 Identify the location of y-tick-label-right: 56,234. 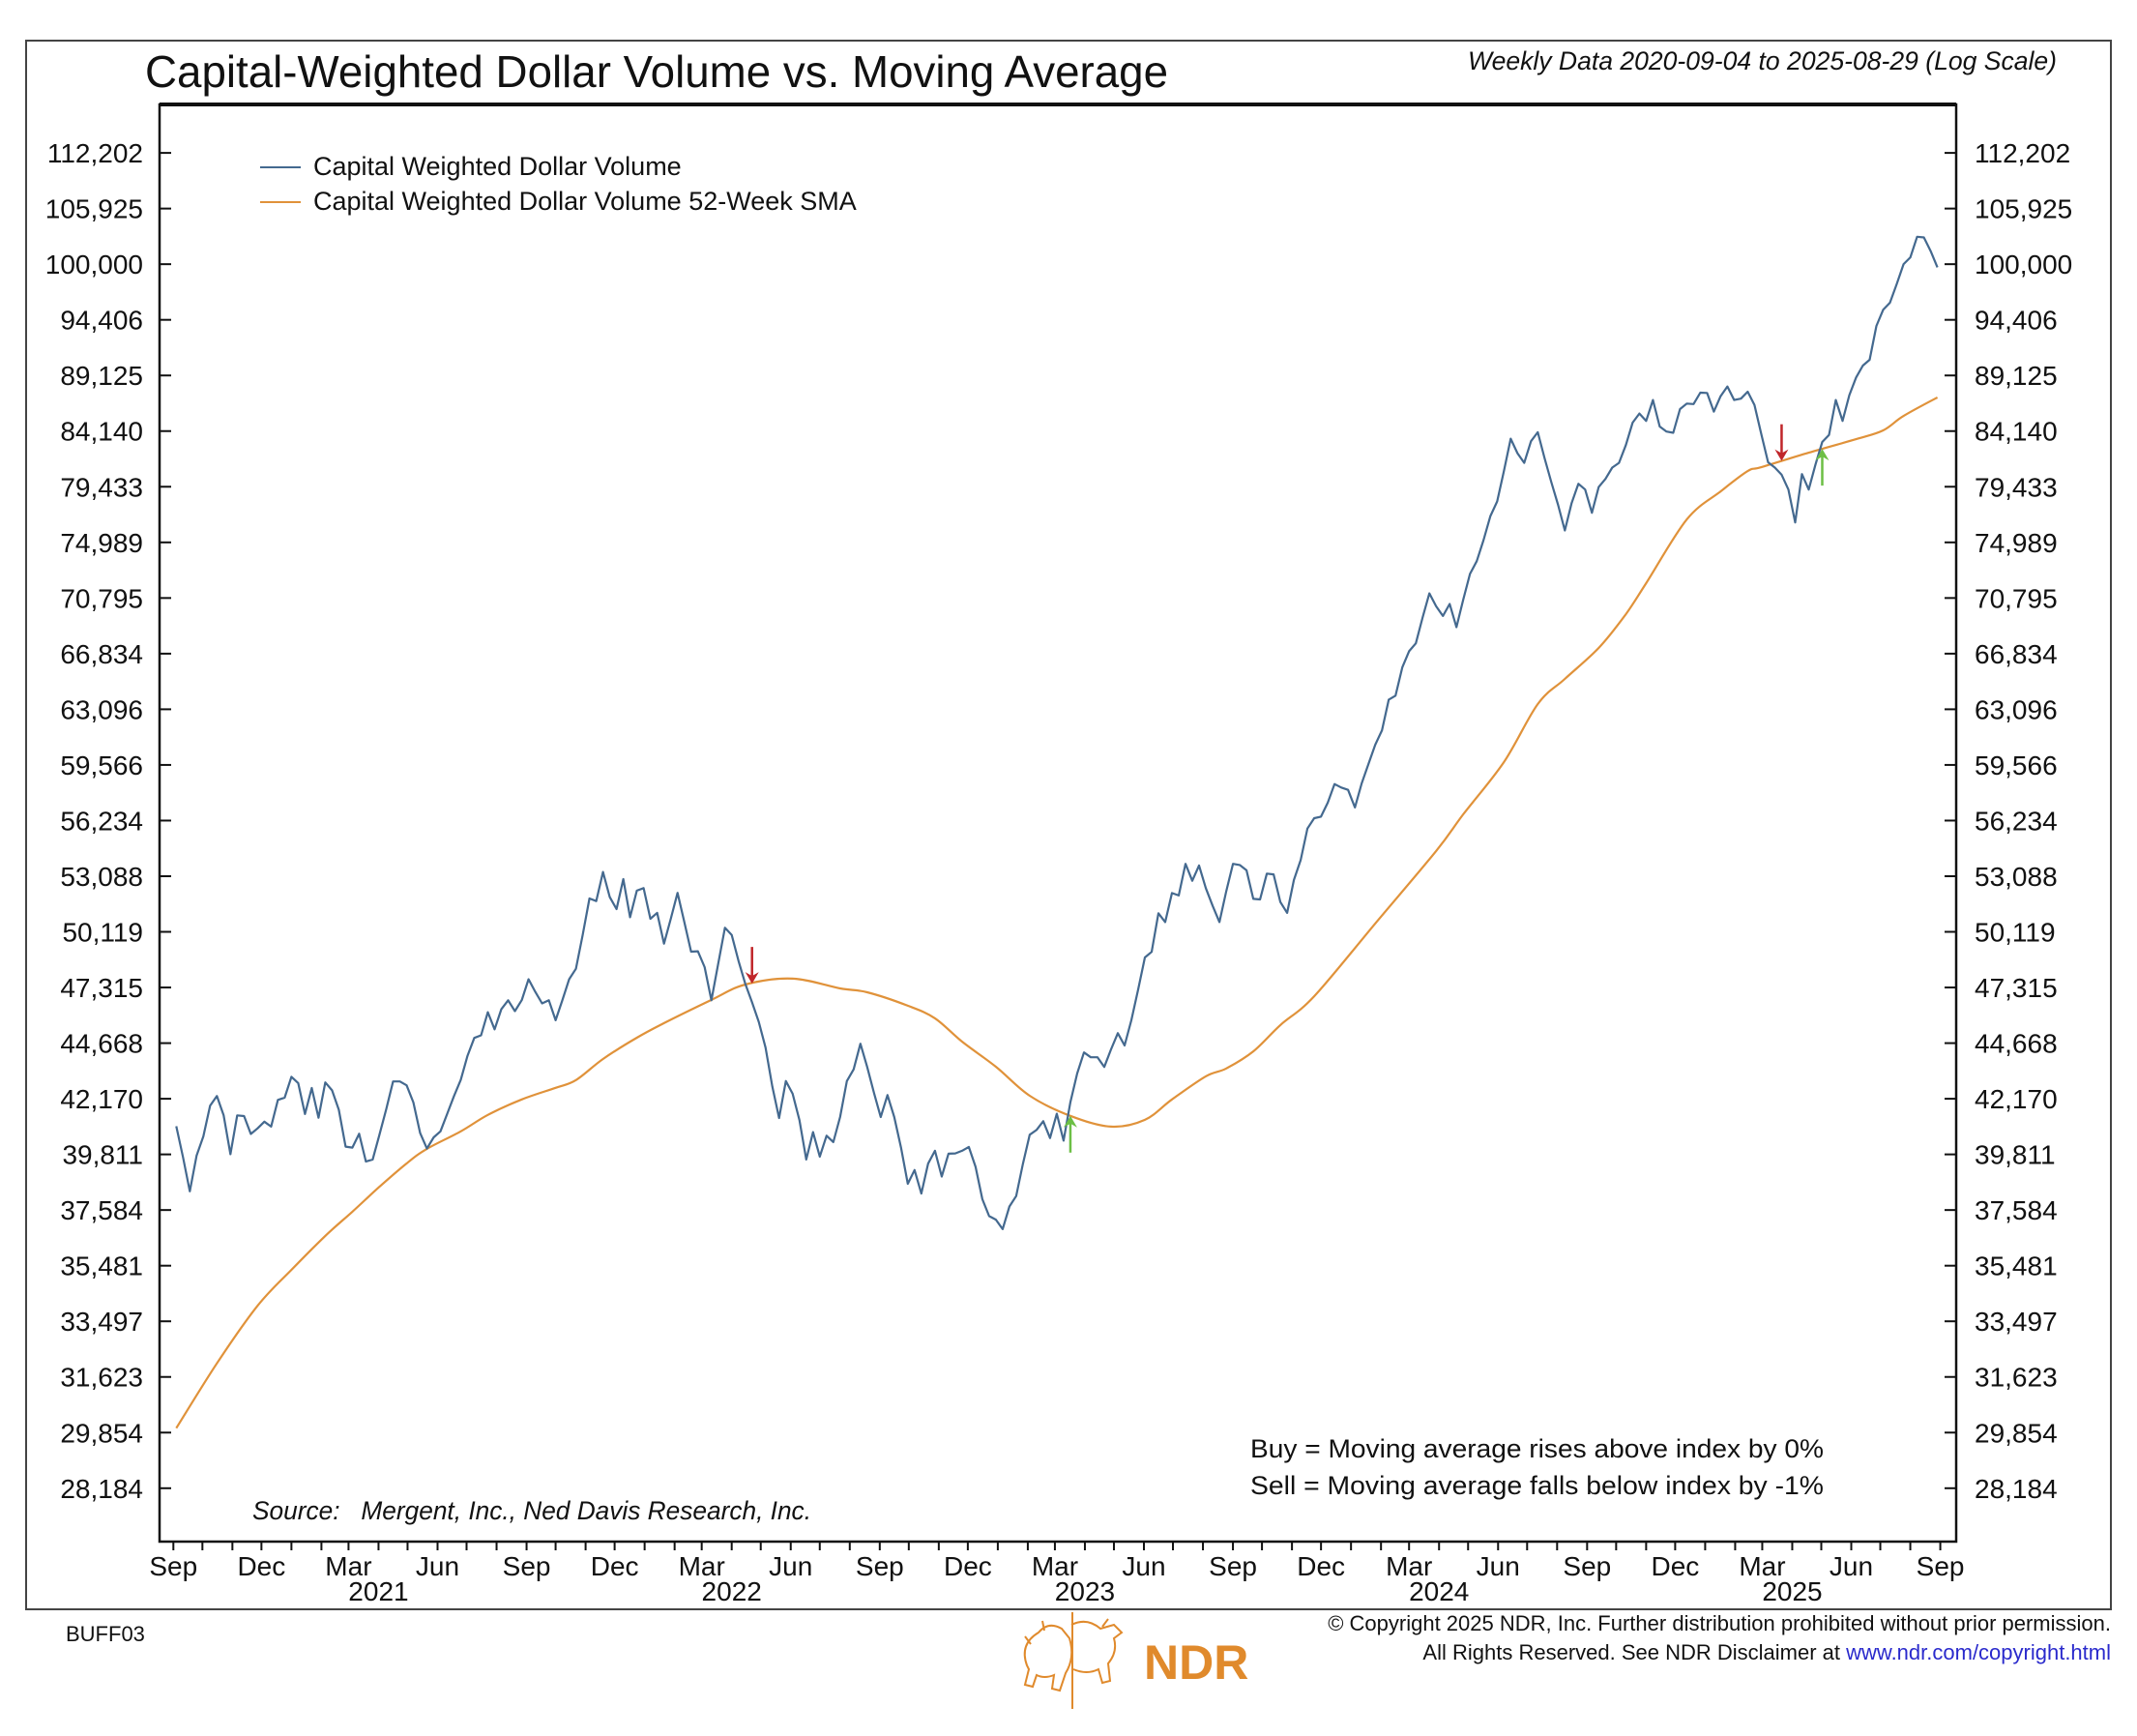
(2017, 821).